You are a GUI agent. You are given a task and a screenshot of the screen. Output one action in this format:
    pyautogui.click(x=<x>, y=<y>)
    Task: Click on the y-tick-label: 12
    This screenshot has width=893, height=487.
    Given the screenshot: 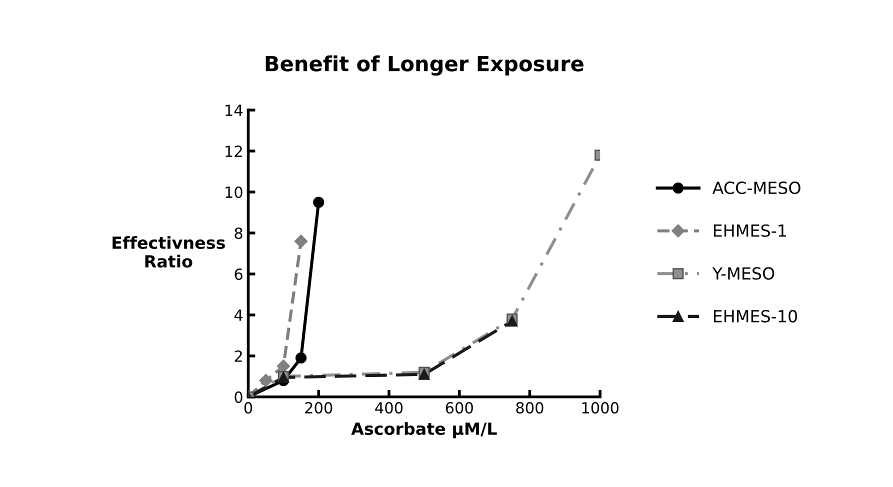 What is the action you would take?
    pyautogui.click(x=234, y=151)
    